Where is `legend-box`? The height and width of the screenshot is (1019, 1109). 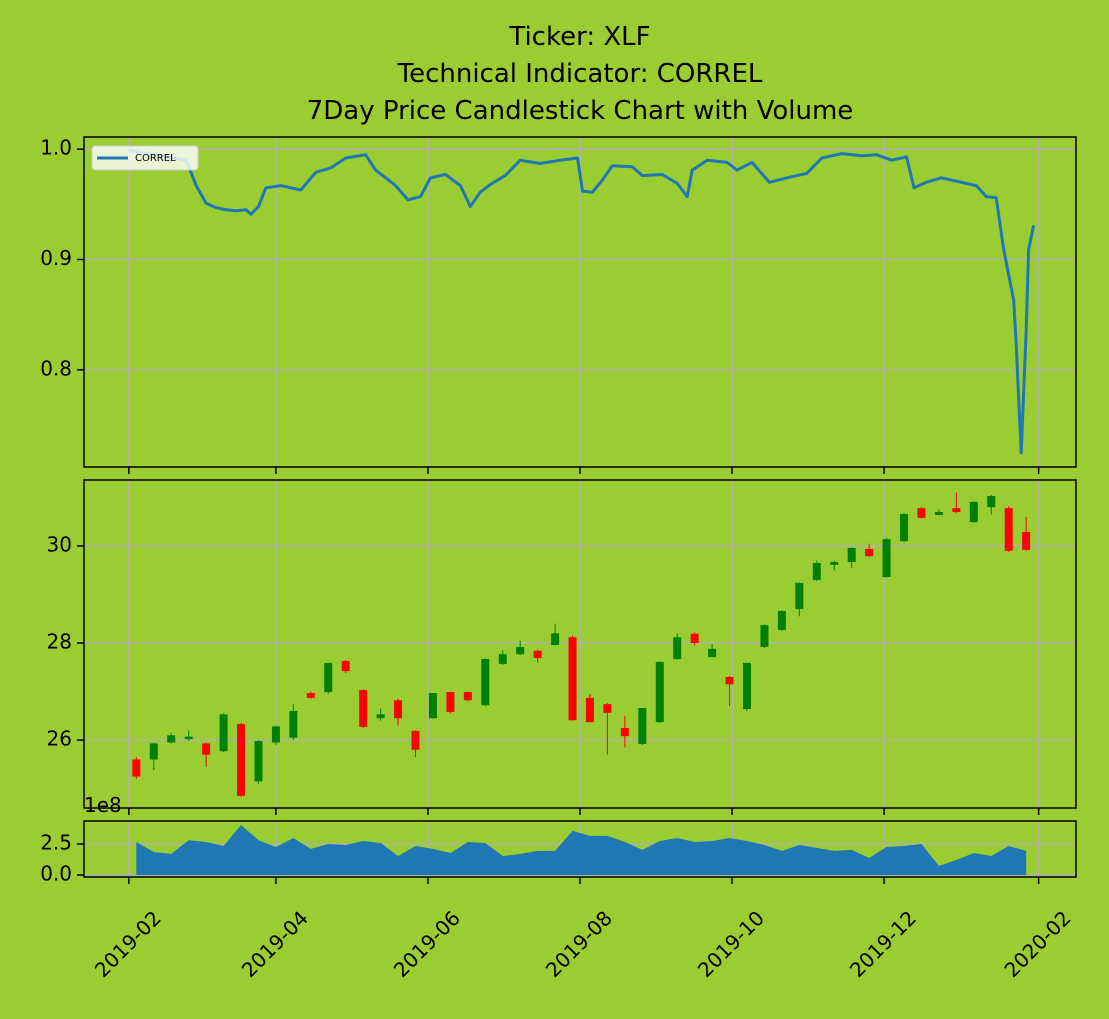 legend-box is located at coordinates (145, 158).